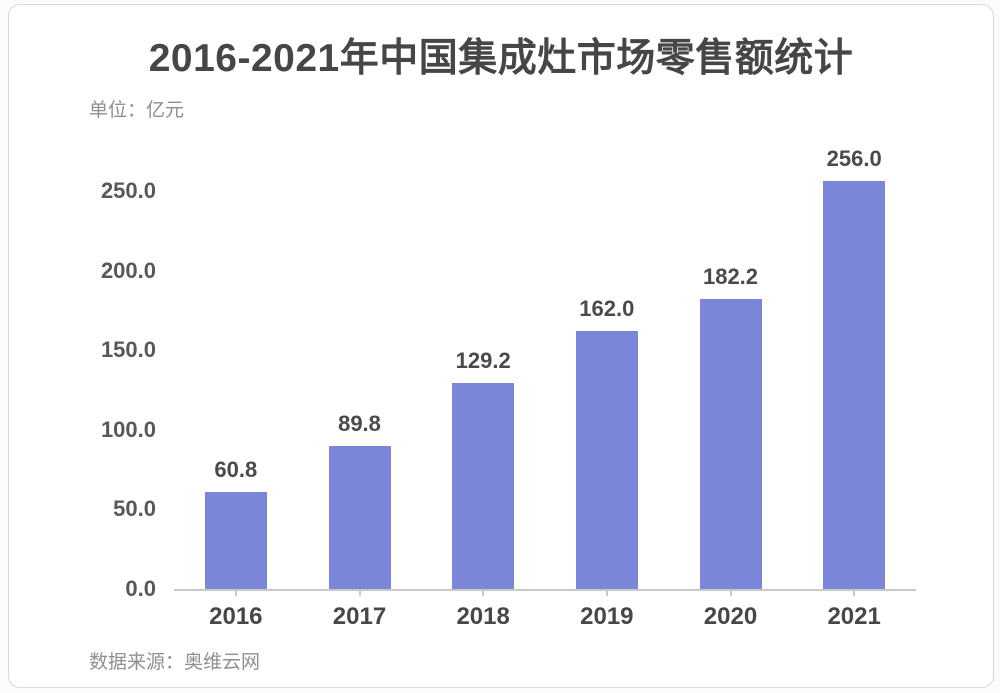  I want to click on x-axis-label: 2021, so click(854, 616).